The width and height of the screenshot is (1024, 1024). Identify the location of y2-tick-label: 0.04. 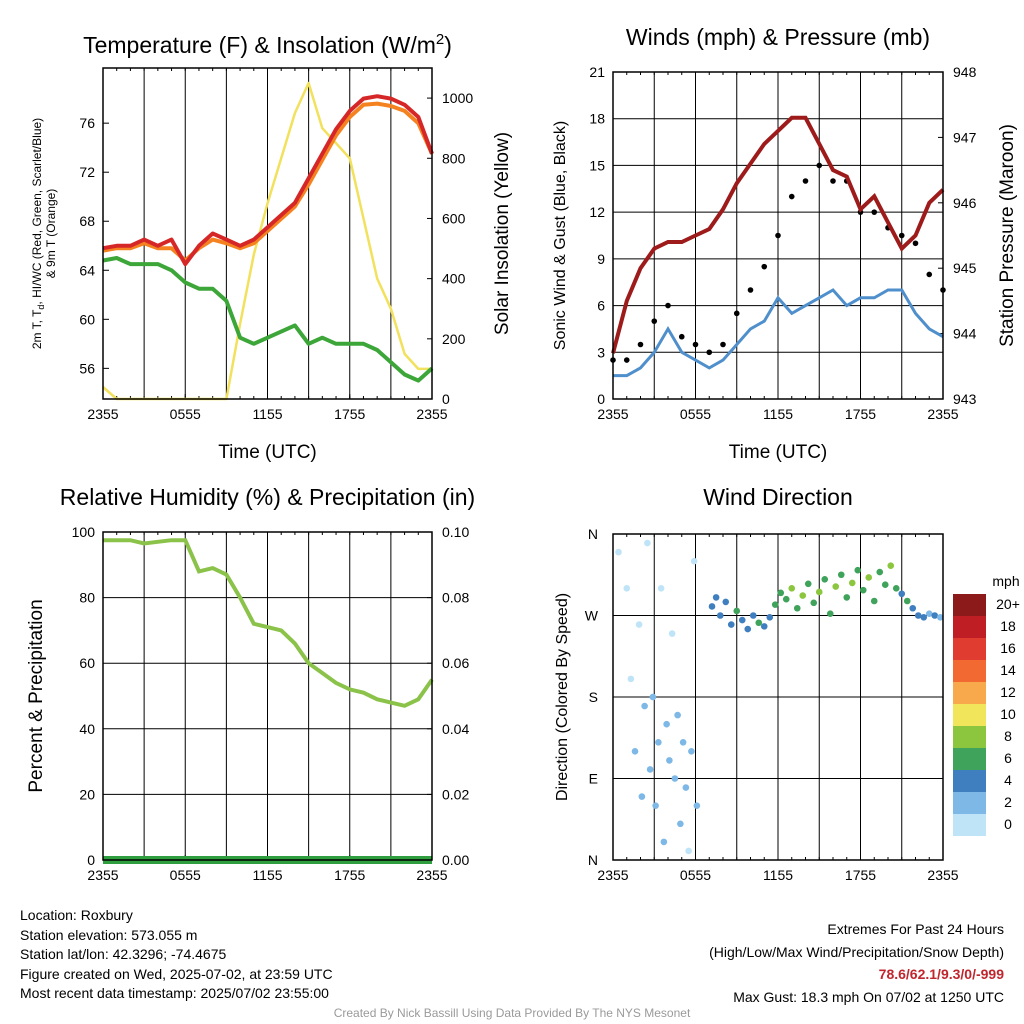
(455, 729).